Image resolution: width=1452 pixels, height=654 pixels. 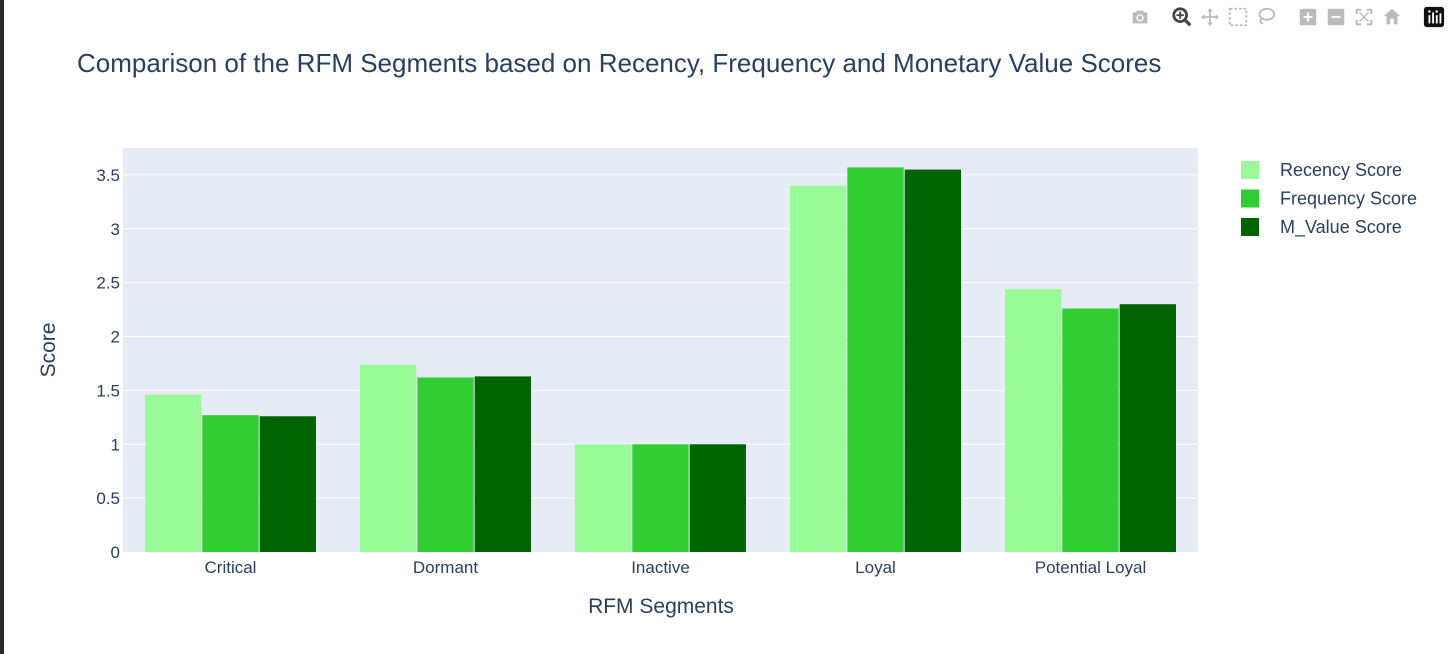 I want to click on lasso-icon, so click(x=1266, y=17).